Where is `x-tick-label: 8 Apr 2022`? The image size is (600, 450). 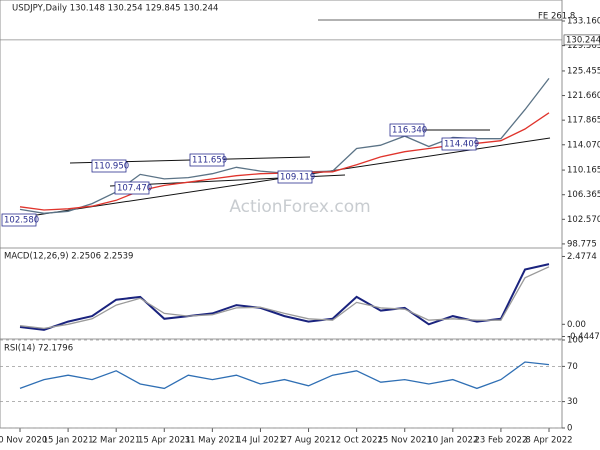
x-tick-label: 8 Apr 2022 is located at coordinates (548, 441).